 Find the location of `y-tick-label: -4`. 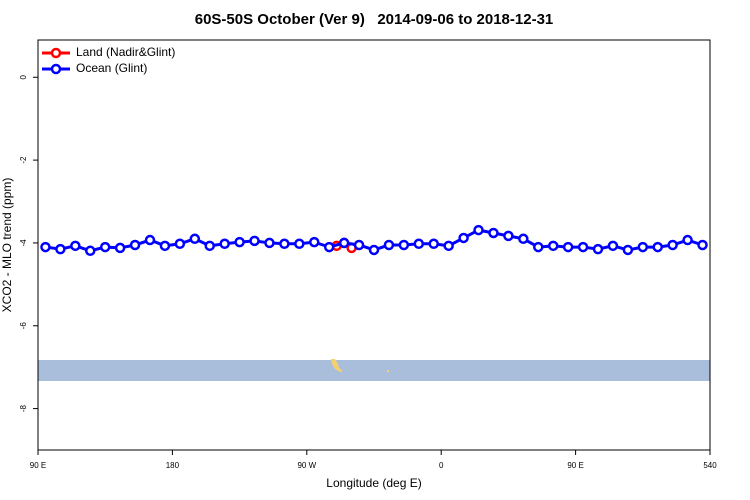

y-tick-label: -4 is located at coordinates (23, 243).